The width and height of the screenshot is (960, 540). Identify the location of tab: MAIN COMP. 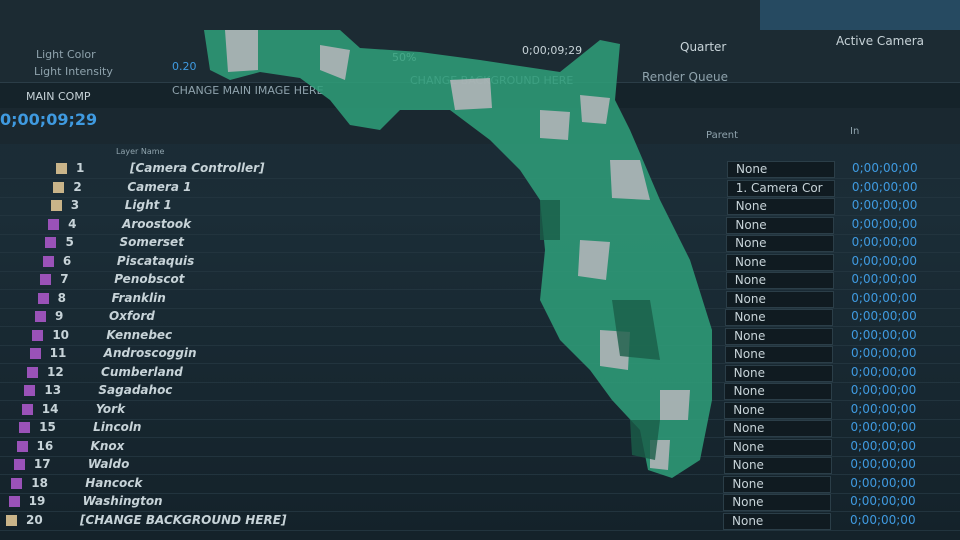
(58, 96).